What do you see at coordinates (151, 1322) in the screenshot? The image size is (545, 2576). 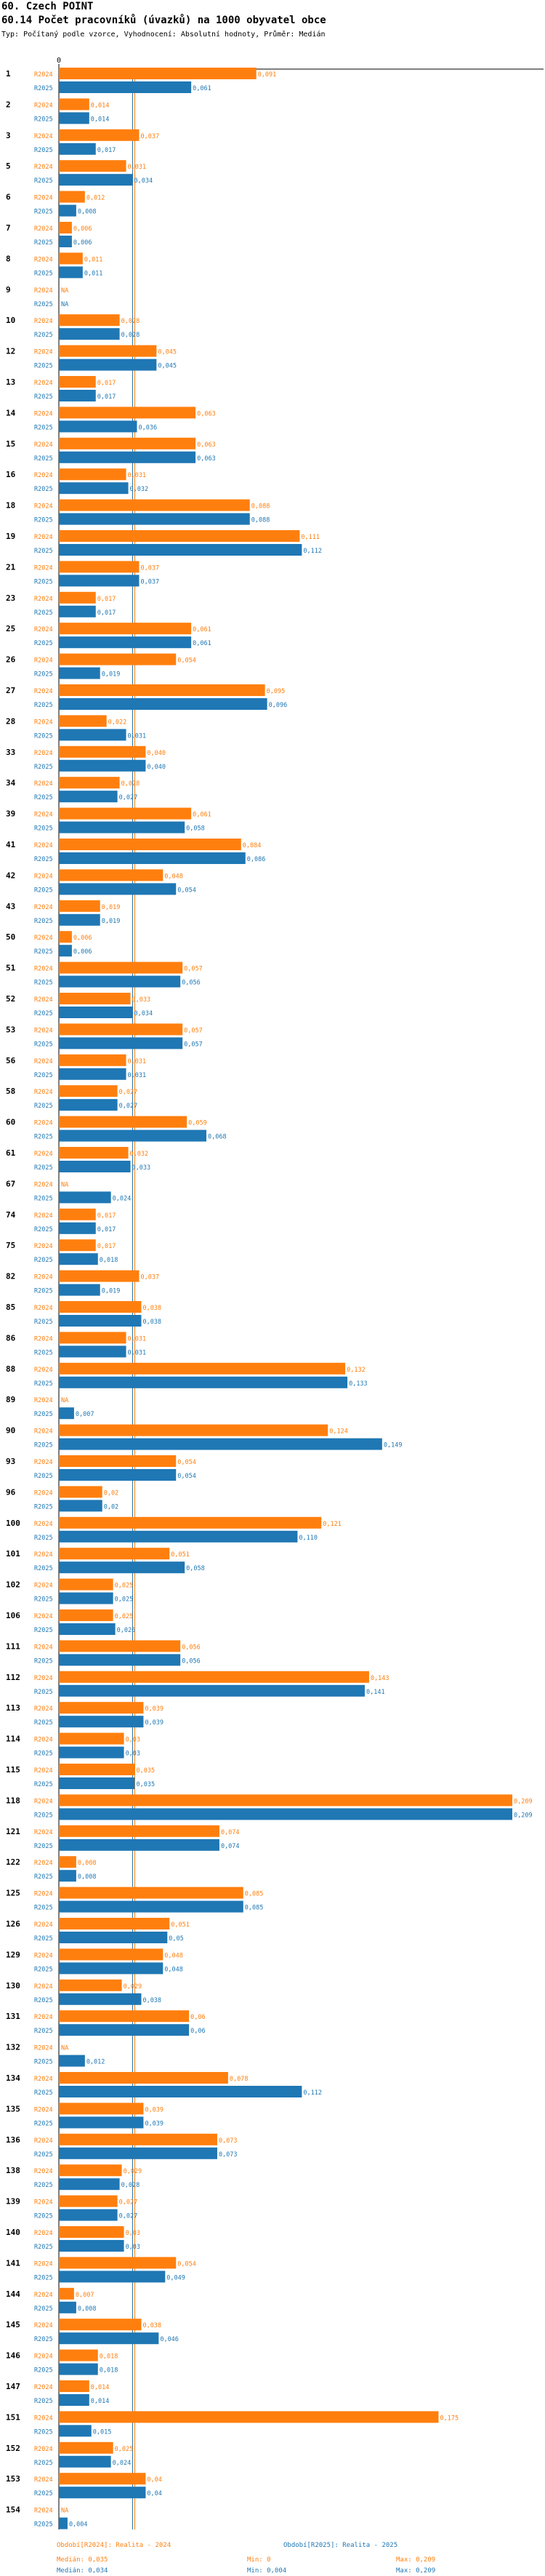 I see `data-label: 0,038` at bounding box center [151, 1322].